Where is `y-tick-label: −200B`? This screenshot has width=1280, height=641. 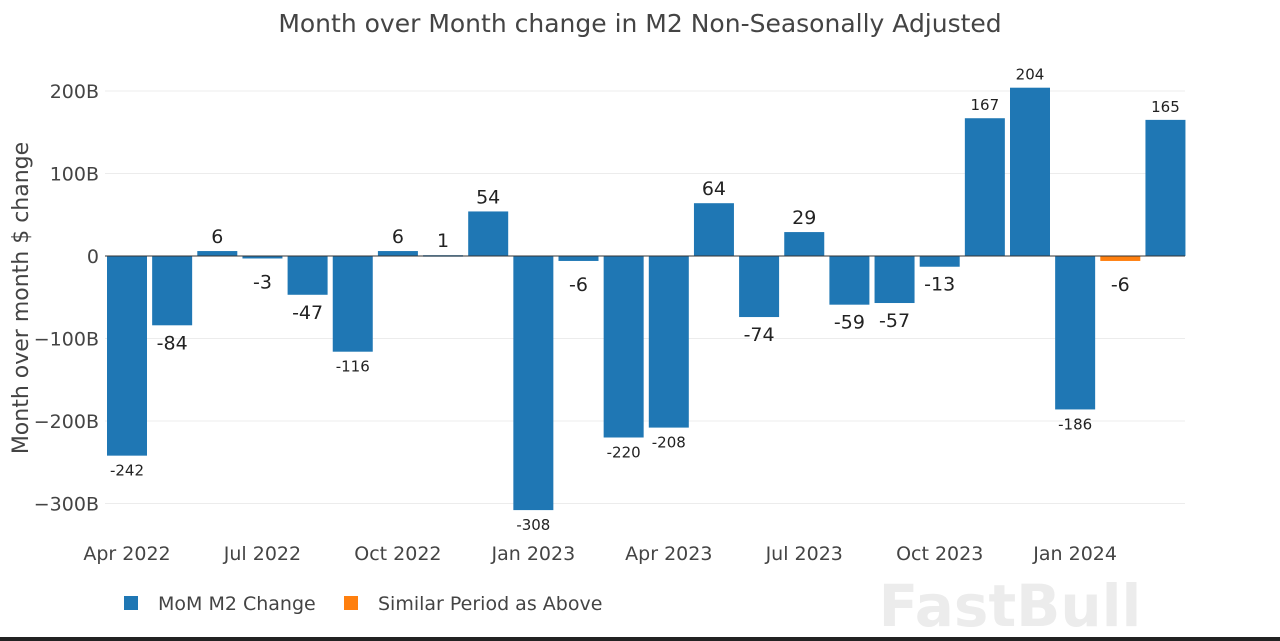
y-tick-label: −200B is located at coordinates (66, 422).